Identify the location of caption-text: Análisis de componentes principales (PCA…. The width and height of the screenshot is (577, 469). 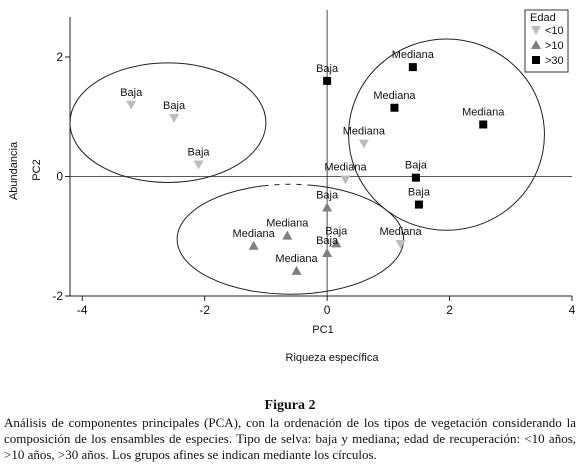
(290, 438).